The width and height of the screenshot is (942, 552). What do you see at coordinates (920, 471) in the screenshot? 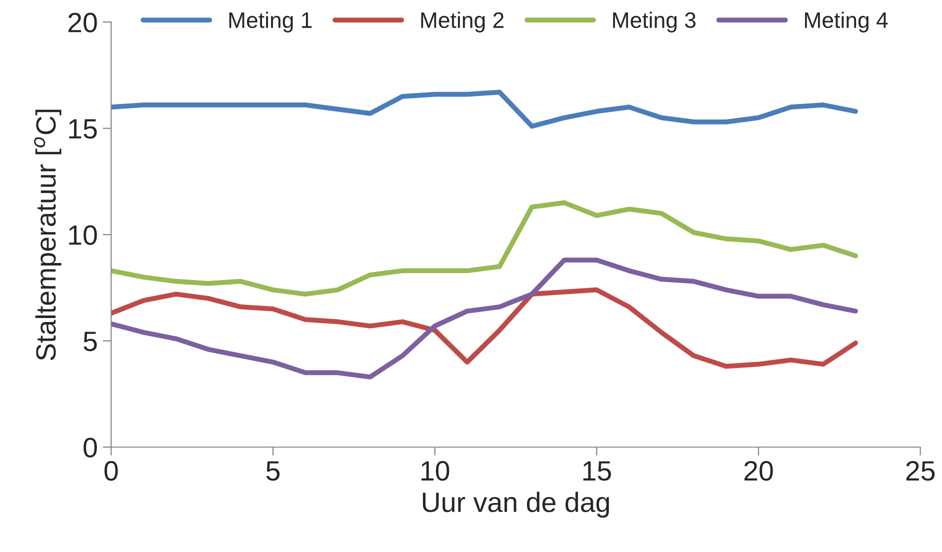
I see `x-tick-label: 25` at bounding box center [920, 471].